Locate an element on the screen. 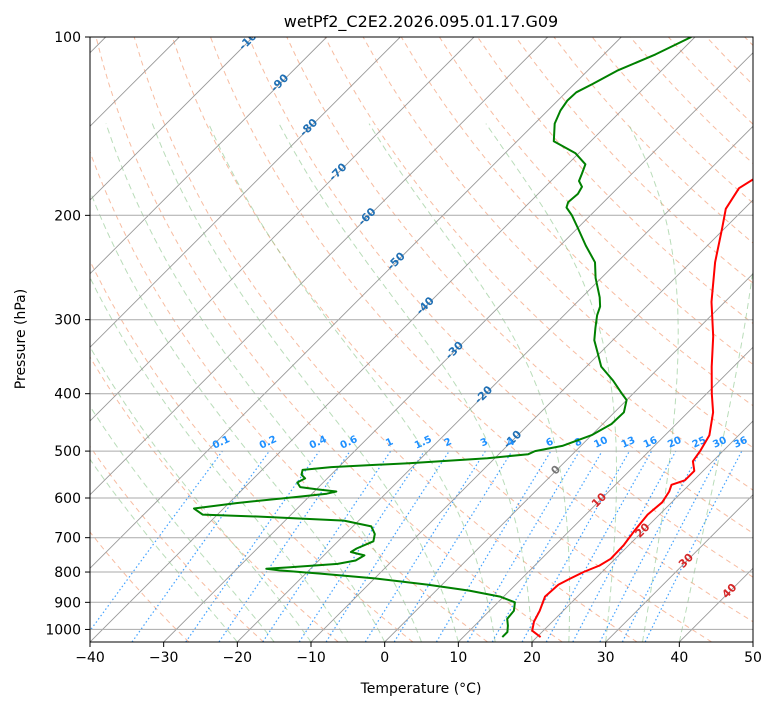 This screenshot has width=775, height=708. mixing-ratio-label: 4 is located at coordinates (510, 442).